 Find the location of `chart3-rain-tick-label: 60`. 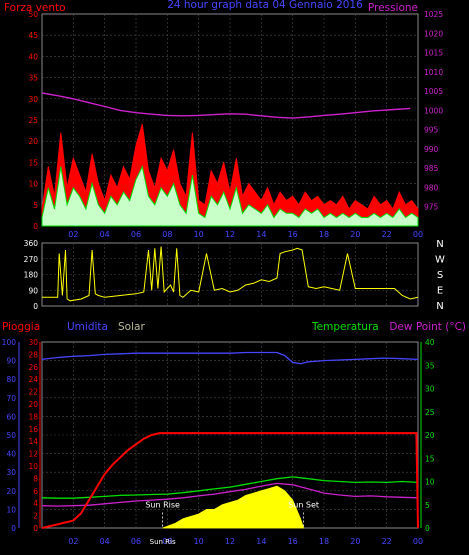

chart3-rain-tick-label: 60 is located at coordinates (11, 416).